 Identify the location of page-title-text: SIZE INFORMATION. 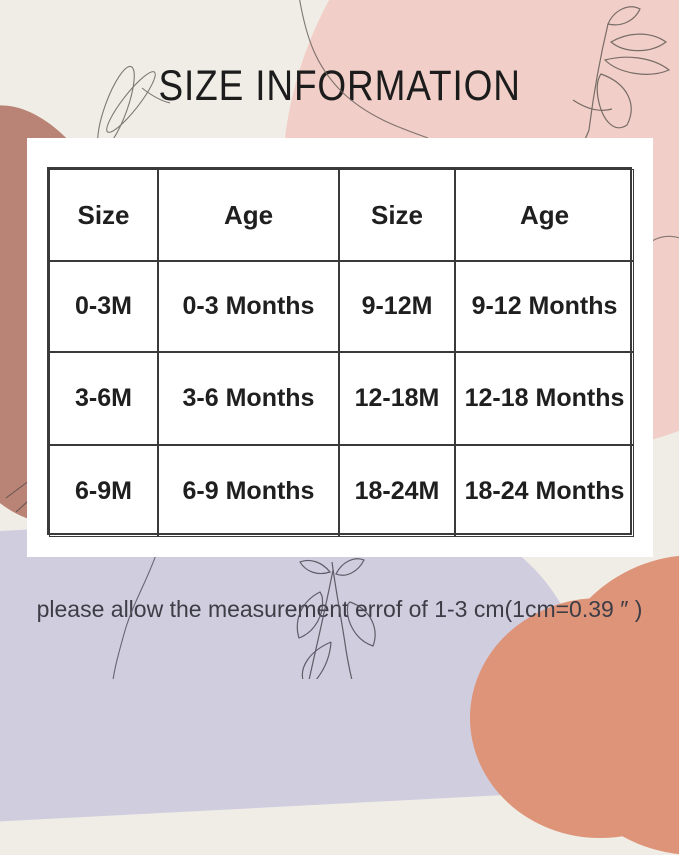
(339, 86).